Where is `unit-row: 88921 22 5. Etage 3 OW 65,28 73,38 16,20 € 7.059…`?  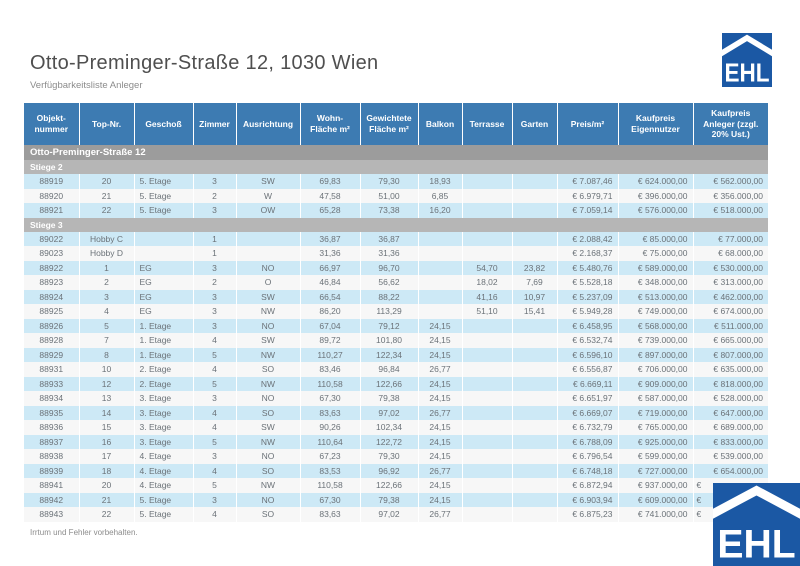
unit-row: 88921 22 5. Etage 3 OW 65,28 73,38 16,20 € 7.059… is located at coordinates (396, 210).